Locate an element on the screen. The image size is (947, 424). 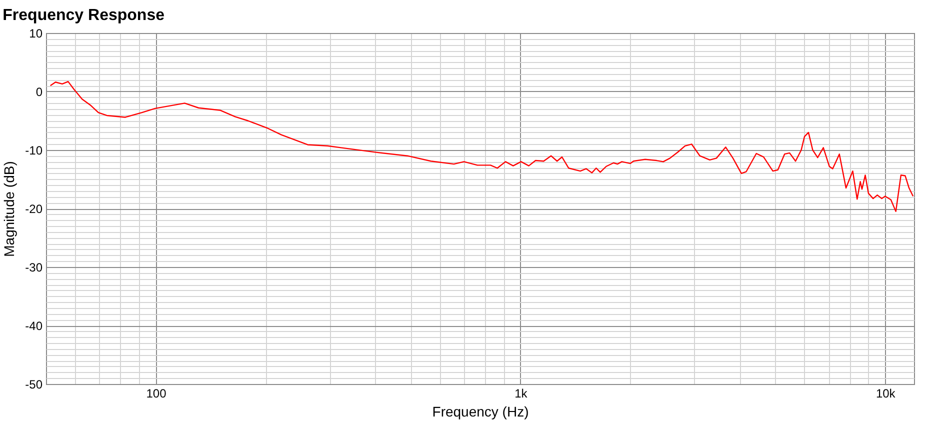
y-tick-label: -20 is located at coordinates (34, 209).